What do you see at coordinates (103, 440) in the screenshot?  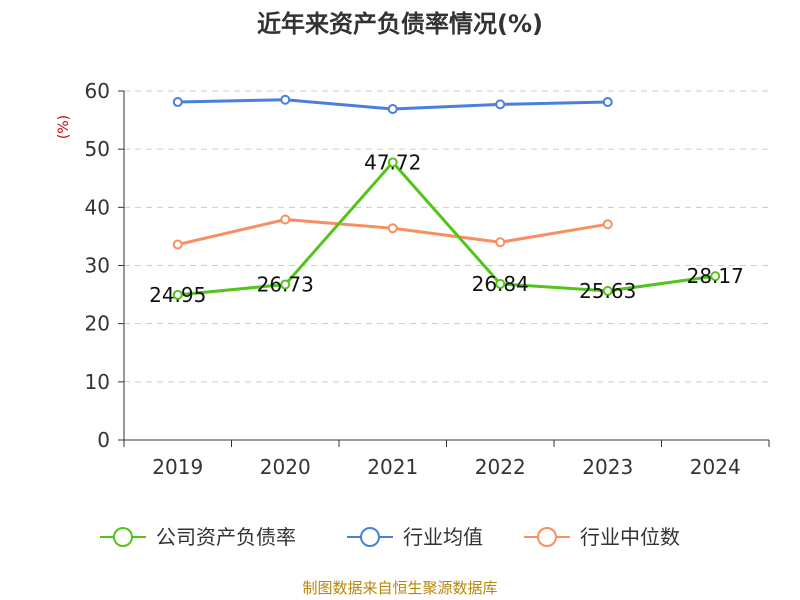 I see `y-tick-label: 0` at bounding box center [103, 440].